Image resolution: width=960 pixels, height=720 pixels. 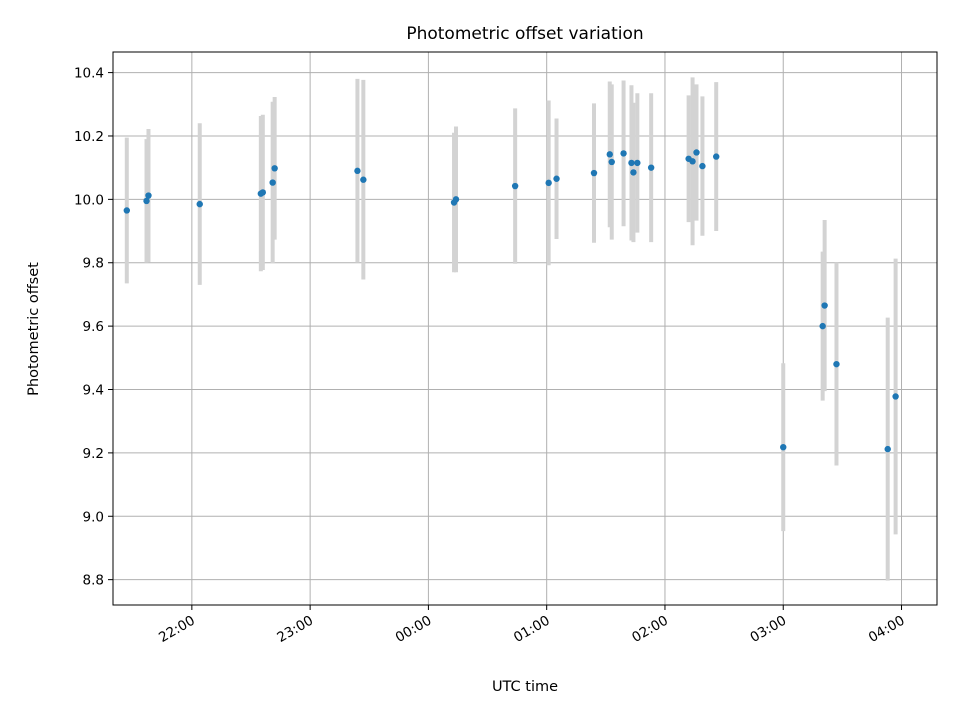 I want to click on y-tick-label: 9.2, so click(x=93, y=454).